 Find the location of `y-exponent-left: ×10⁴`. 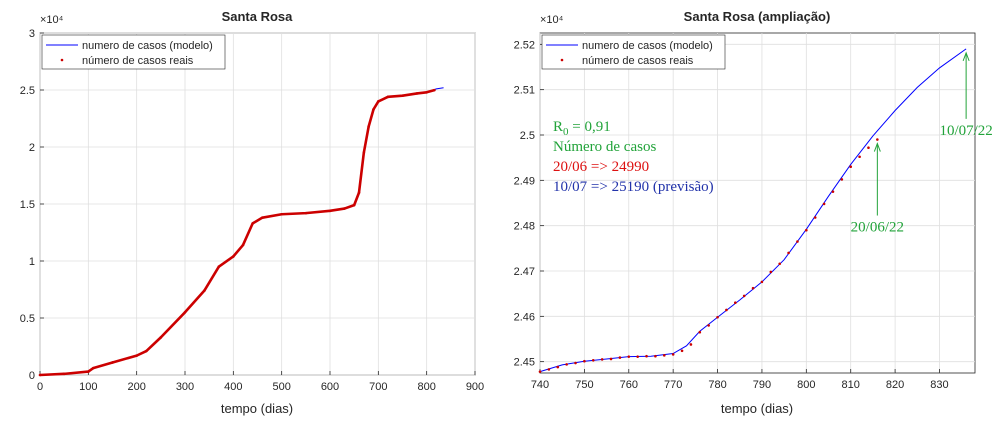

y-exponent-left: ×10⁴ is located at coordinates (52, 20).